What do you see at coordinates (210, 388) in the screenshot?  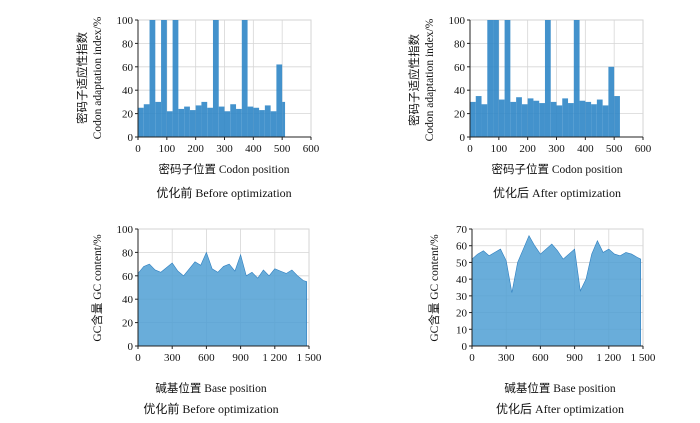 I see `x-axis-label: 碱基位置 Base position` at bounding box center [210, 388].